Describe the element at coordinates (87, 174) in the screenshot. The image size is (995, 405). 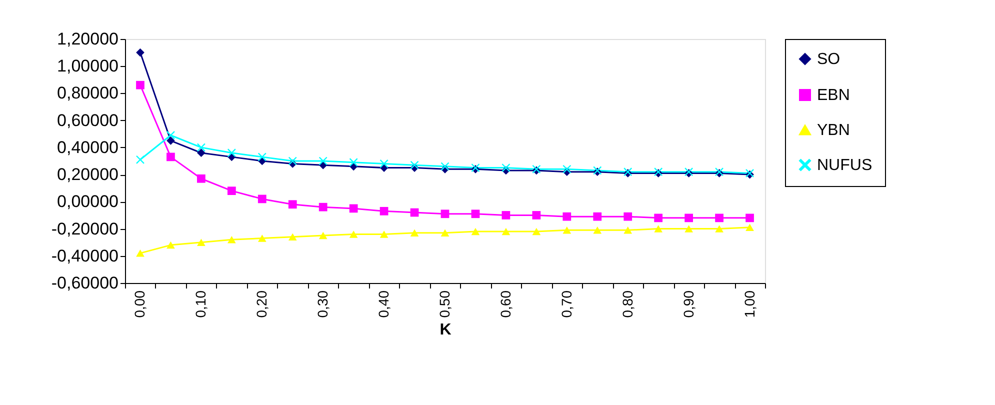
I see `y-tick-label: 0,20000` at that location.